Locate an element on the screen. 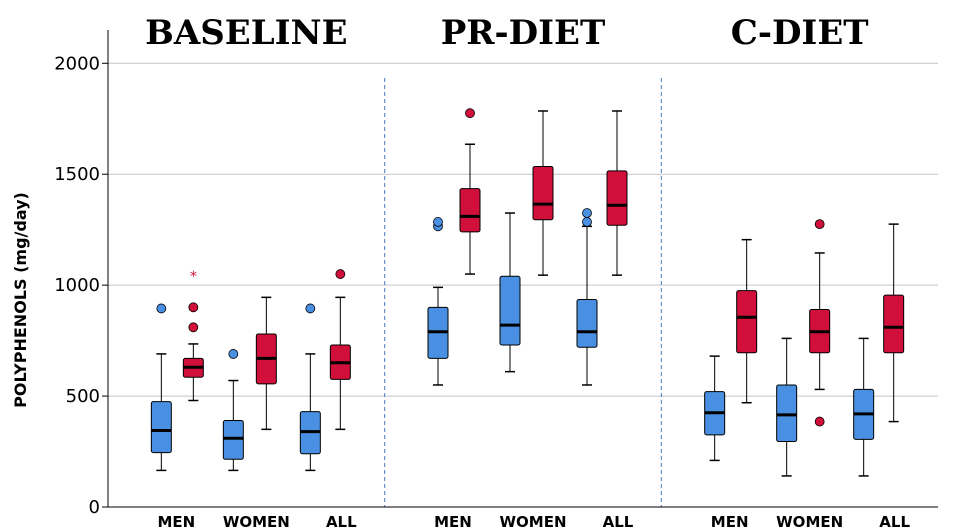 This screenshot has height=529, width=958. y-tick-label: 500 is located at coordinates (83, 396).